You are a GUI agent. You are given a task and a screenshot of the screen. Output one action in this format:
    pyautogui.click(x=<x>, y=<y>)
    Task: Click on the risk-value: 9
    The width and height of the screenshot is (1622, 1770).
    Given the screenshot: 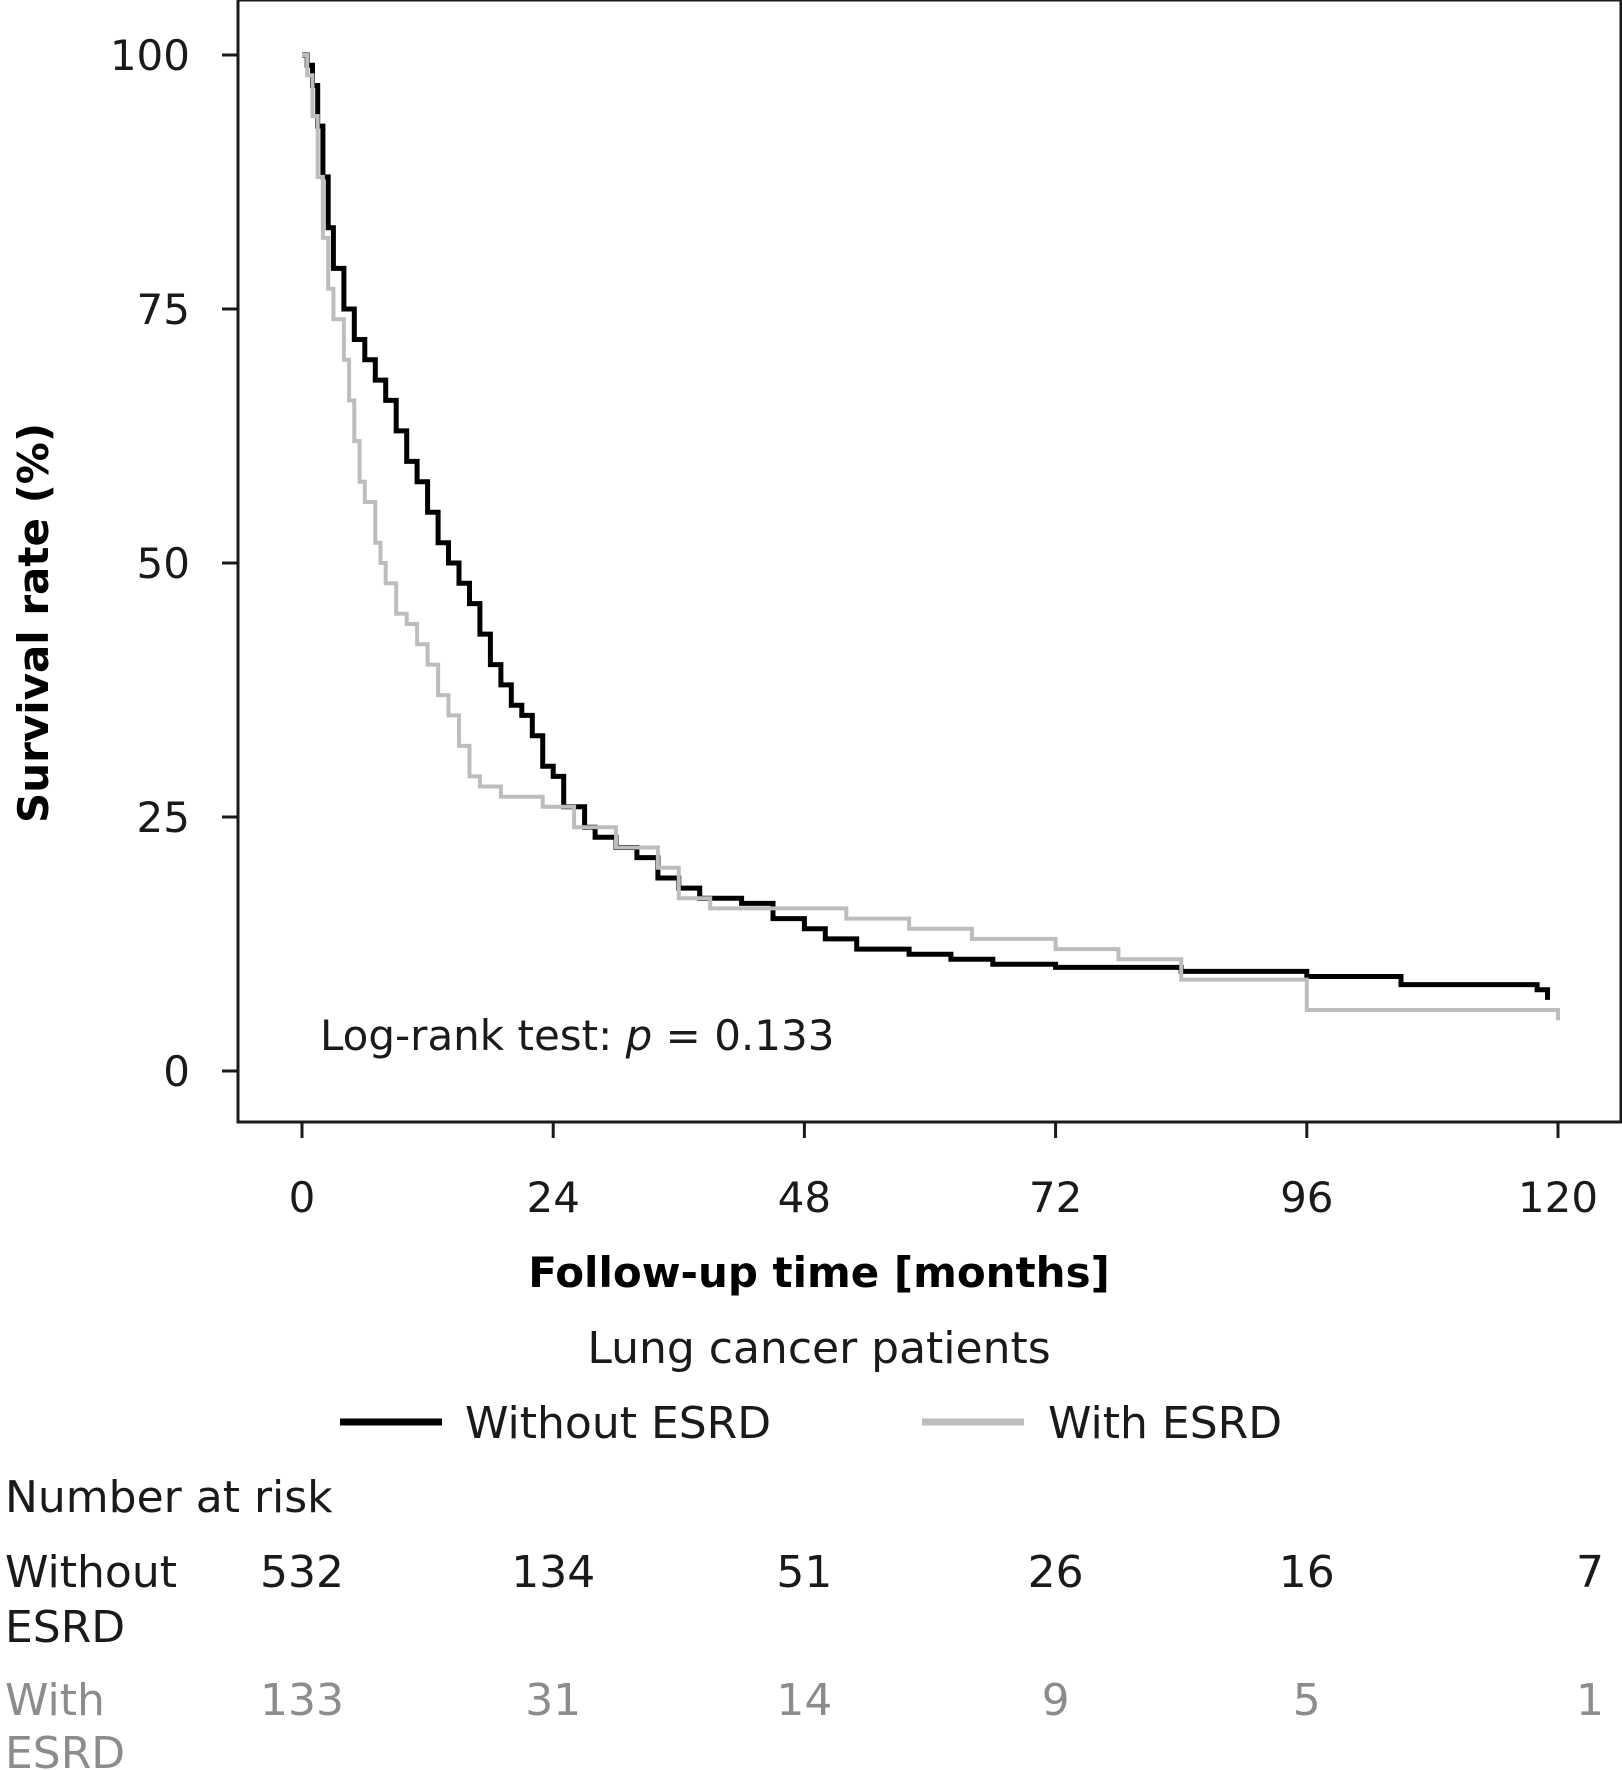 What is the action you would take?
    pyautogui.click(x=1056, y=1700)
    